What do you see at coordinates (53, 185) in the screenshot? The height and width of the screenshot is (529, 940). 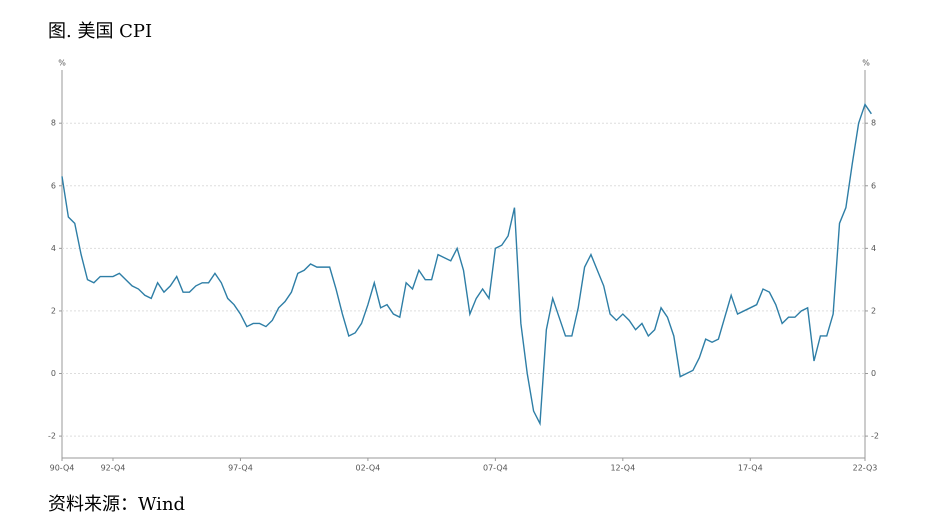 I see `y-tick-label: 6` at bounding box center [53, 185].